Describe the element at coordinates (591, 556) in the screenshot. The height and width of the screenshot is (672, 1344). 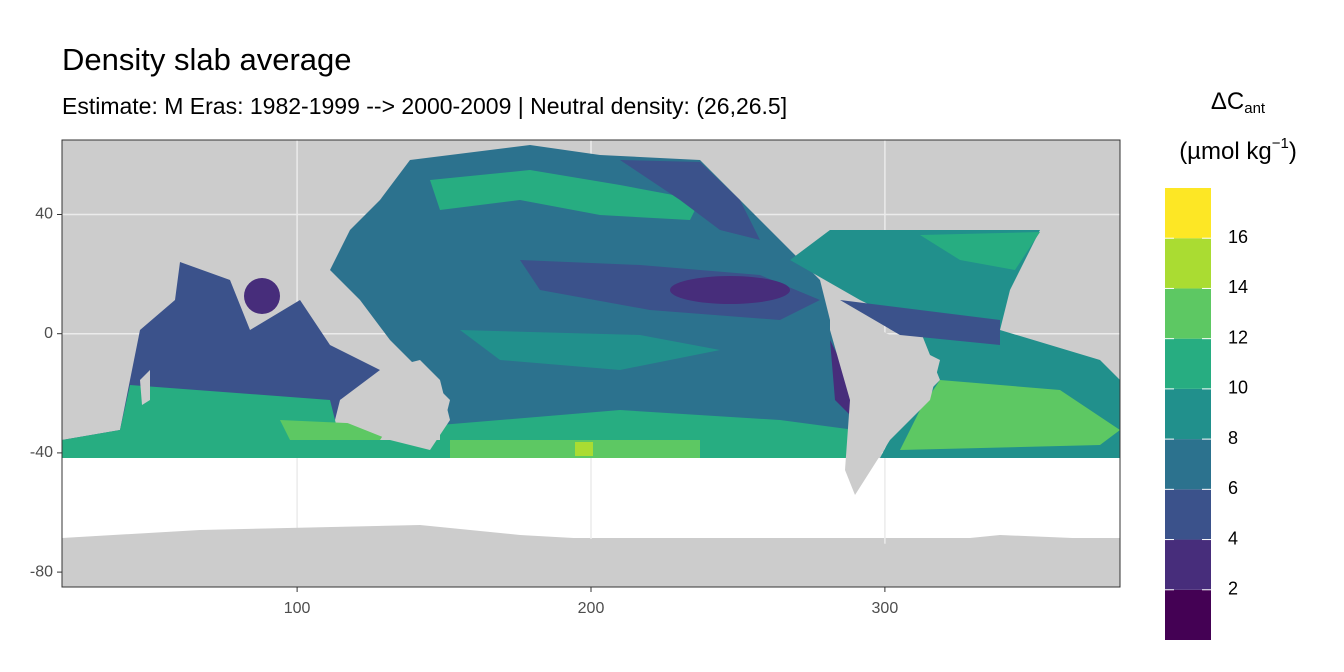
I see `antarctica` at that location.